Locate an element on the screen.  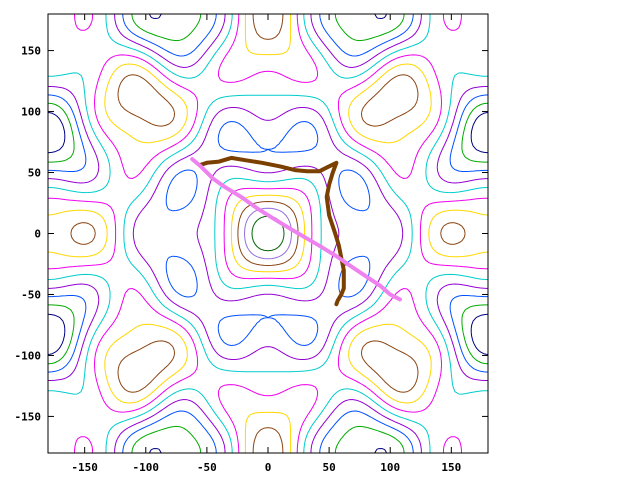
trajectory-paths is located at coordinates (296, 231).